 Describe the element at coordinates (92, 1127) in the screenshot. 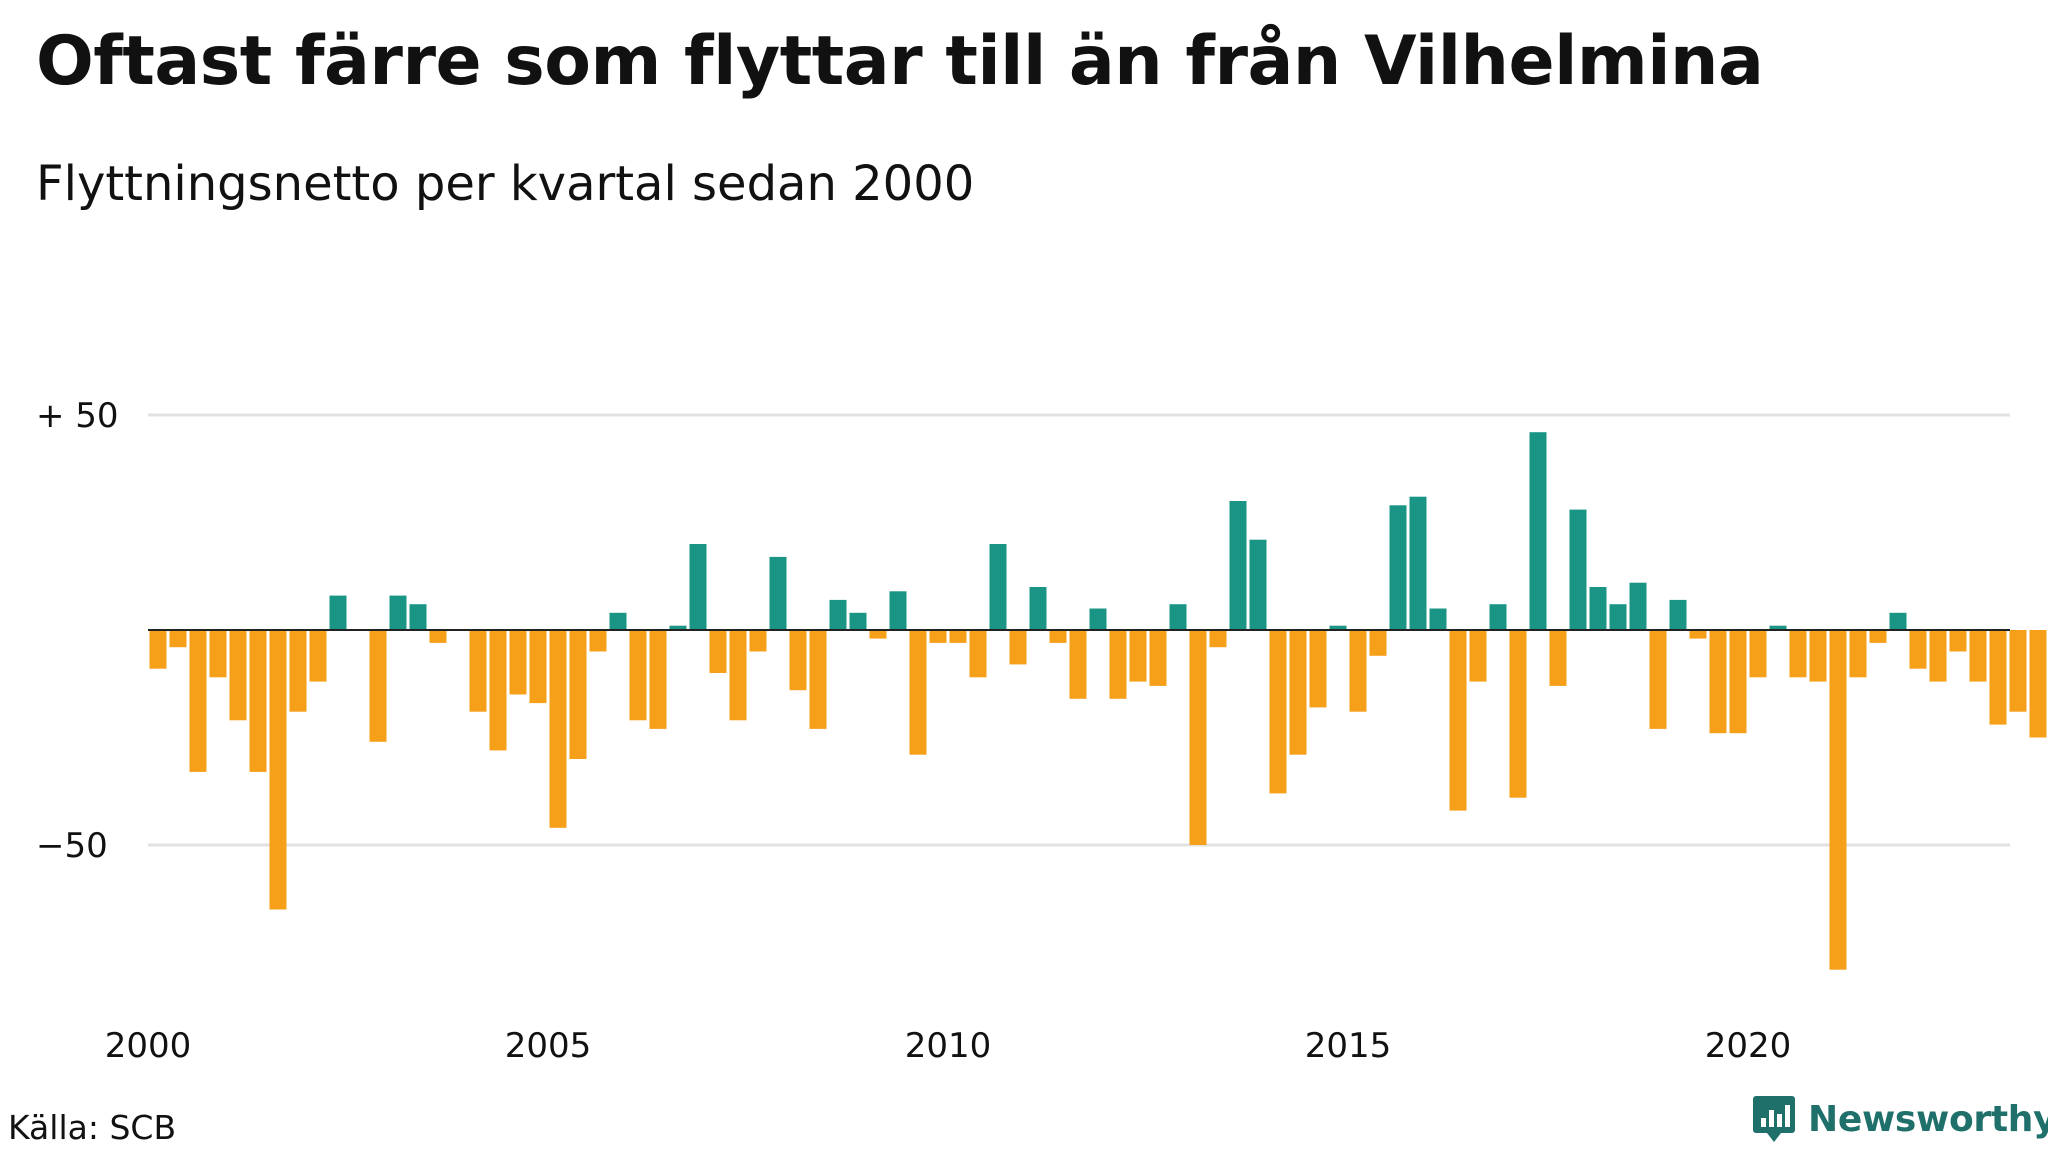

I see `source-note: Källa: SCB` at that location.